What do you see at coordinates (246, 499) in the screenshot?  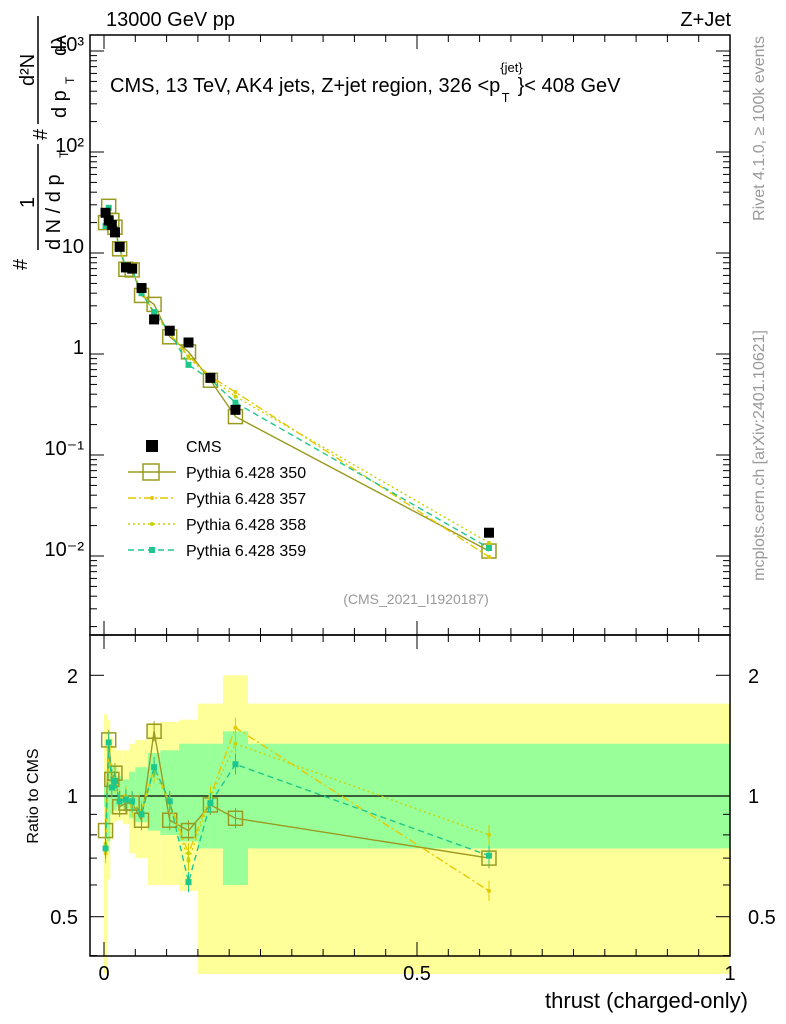 I see `legend-label: Pythia 6.428 357` at bounding box center [246, 499].